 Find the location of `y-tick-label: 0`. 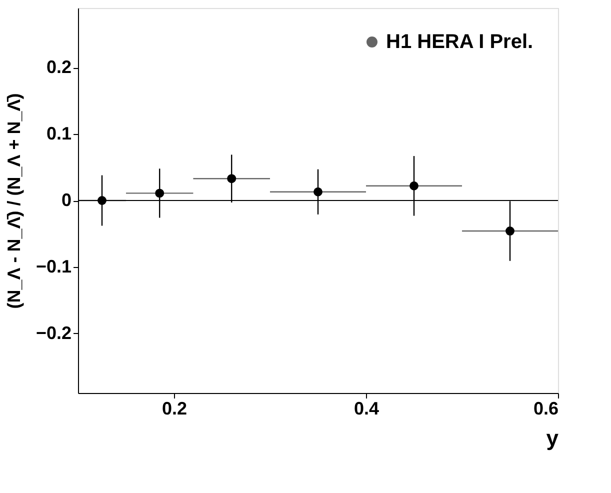

y-tick-label: 0 is located at coordinates (66, 200).